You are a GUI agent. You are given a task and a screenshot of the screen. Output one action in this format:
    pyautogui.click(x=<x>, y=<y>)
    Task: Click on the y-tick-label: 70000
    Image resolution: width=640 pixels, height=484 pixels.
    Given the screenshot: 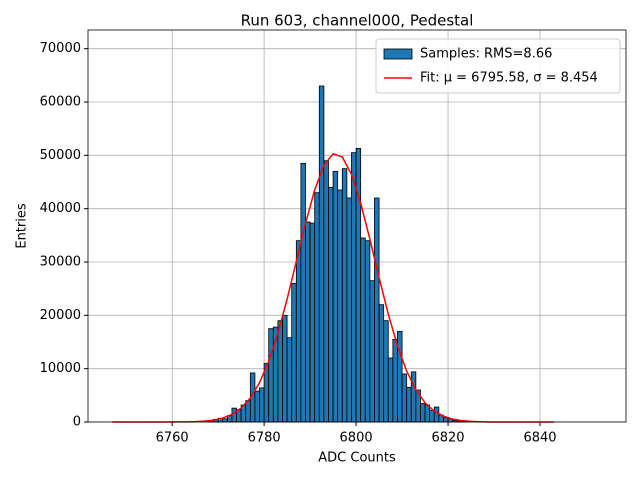 What is the action you would take?
    pyautogui.click(x=60, y=48)
    